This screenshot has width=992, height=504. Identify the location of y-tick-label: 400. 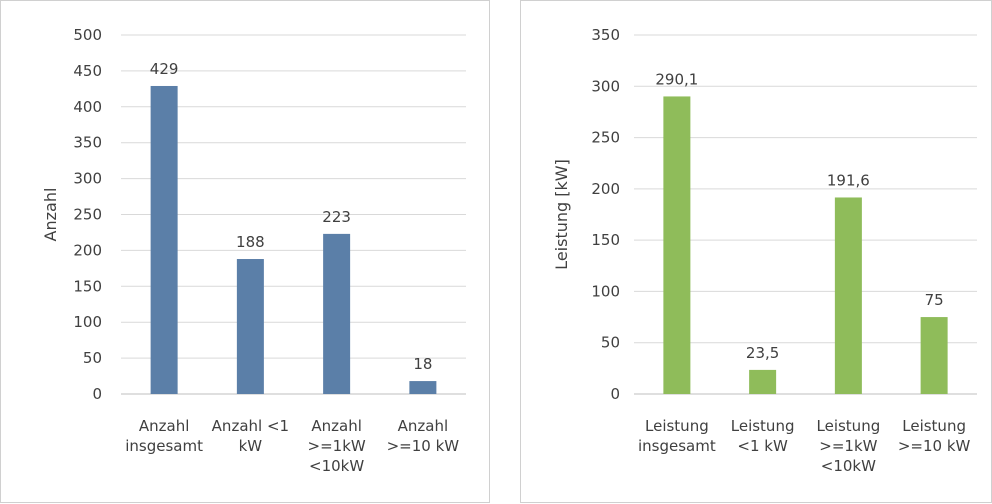
(87, 107).